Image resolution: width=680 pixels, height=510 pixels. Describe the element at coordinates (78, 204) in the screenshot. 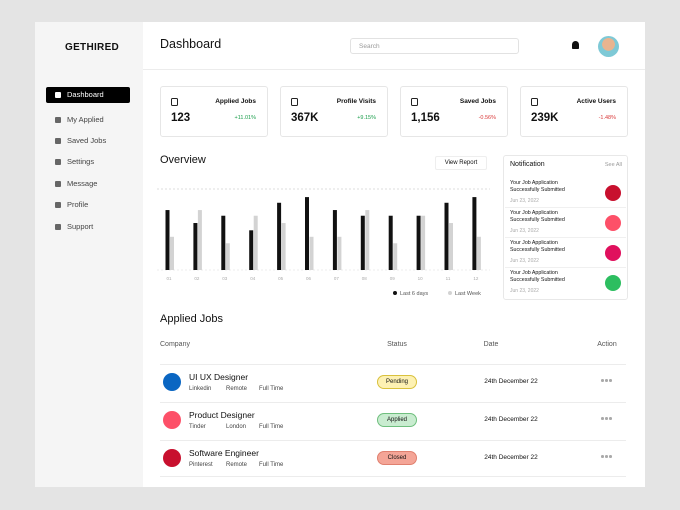

I see `nav-item: Profile` at that location.